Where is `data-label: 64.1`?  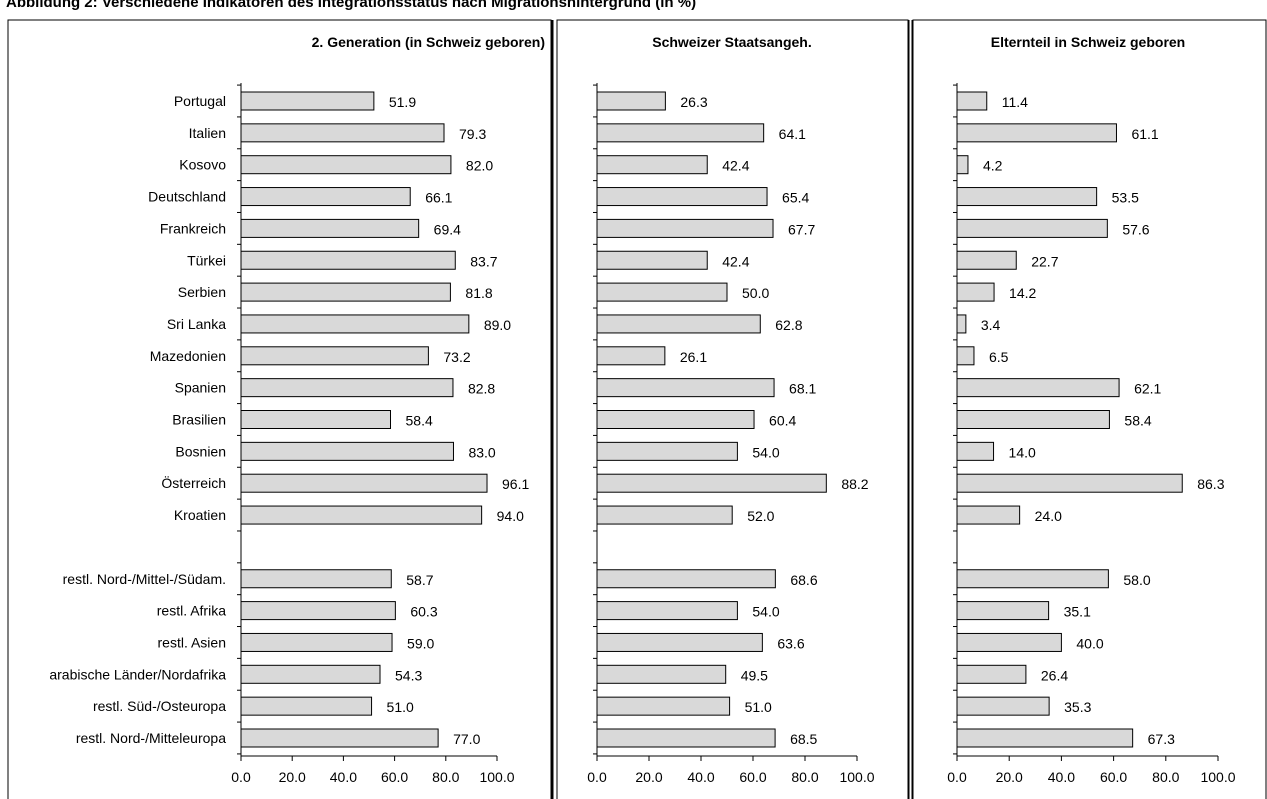
data-label: 64.1 is located at coordinates (792, 134).